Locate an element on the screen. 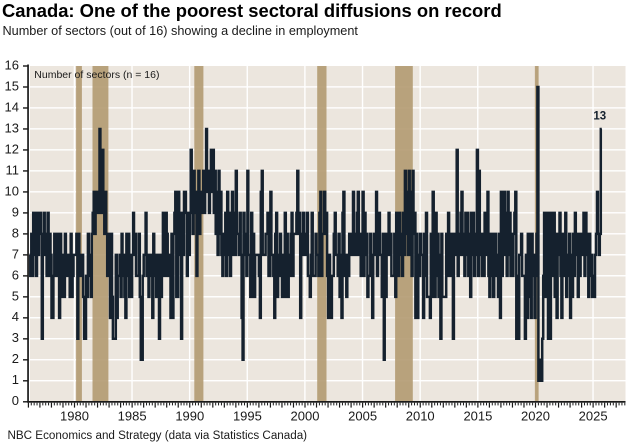 The image size is (631, 448). svg-text: 10 is located at coordinates (12, 190).